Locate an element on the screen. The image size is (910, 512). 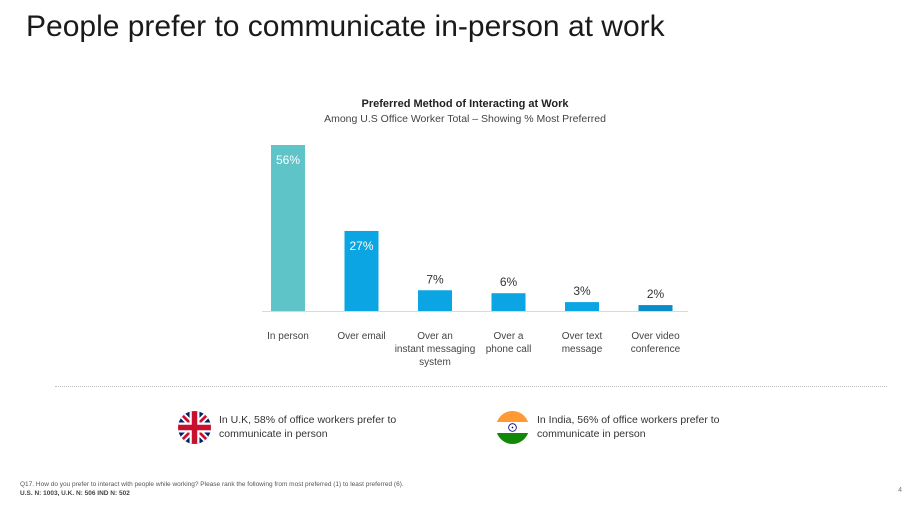
india-flag-icon is located at coordinates (512, 427).